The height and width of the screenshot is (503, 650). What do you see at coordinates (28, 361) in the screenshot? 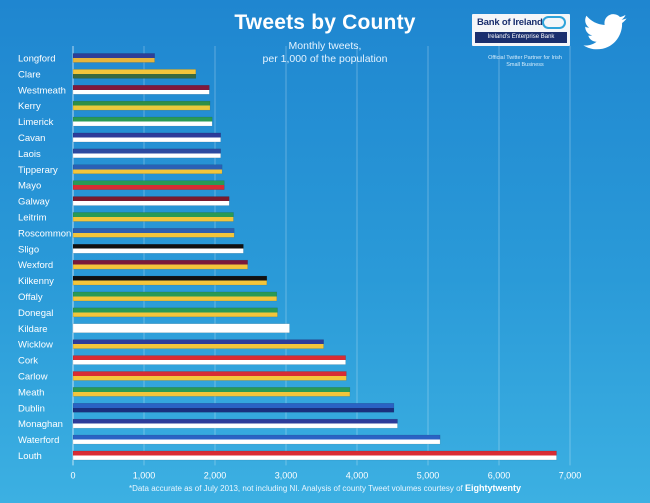
I see `category-label-cork: Cork` at bounding box center [28, 361].